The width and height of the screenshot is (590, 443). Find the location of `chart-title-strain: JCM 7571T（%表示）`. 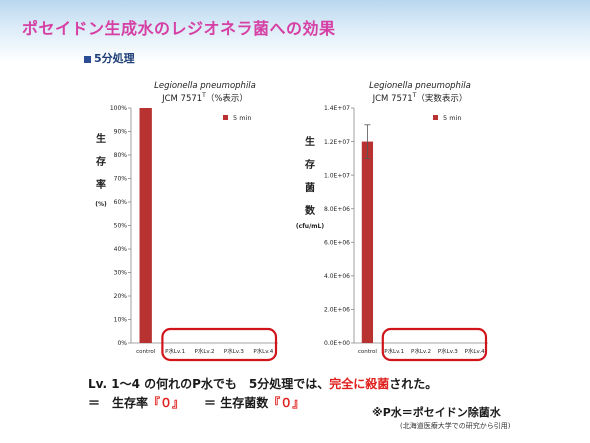

chart-title-strain: JCM 7571T（%表示） is located at coordinates (204, 98).